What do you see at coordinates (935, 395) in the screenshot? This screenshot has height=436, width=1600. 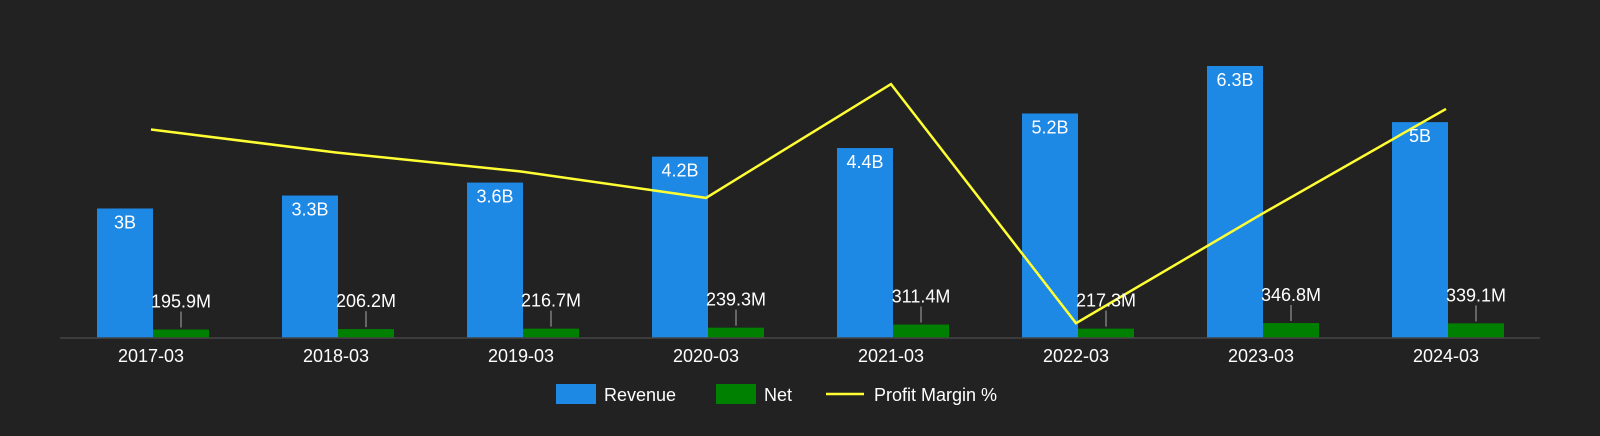 I see `legend-label: Profit Margin %` at bounding box center [935, 395].